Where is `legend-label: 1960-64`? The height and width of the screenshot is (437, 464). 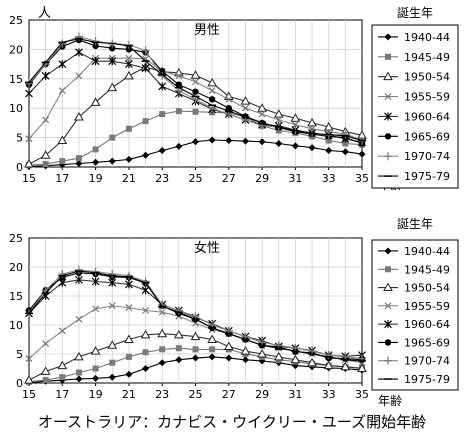
legend-label: 1960-64 is located at coordinates (427, 116).